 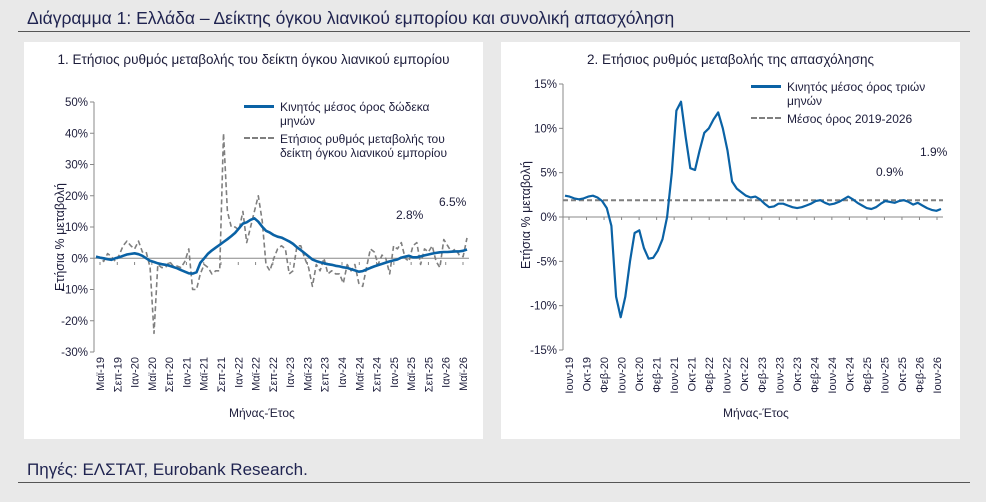 I want to click on y-tick-label: 40%, so click(x=76, y=134).